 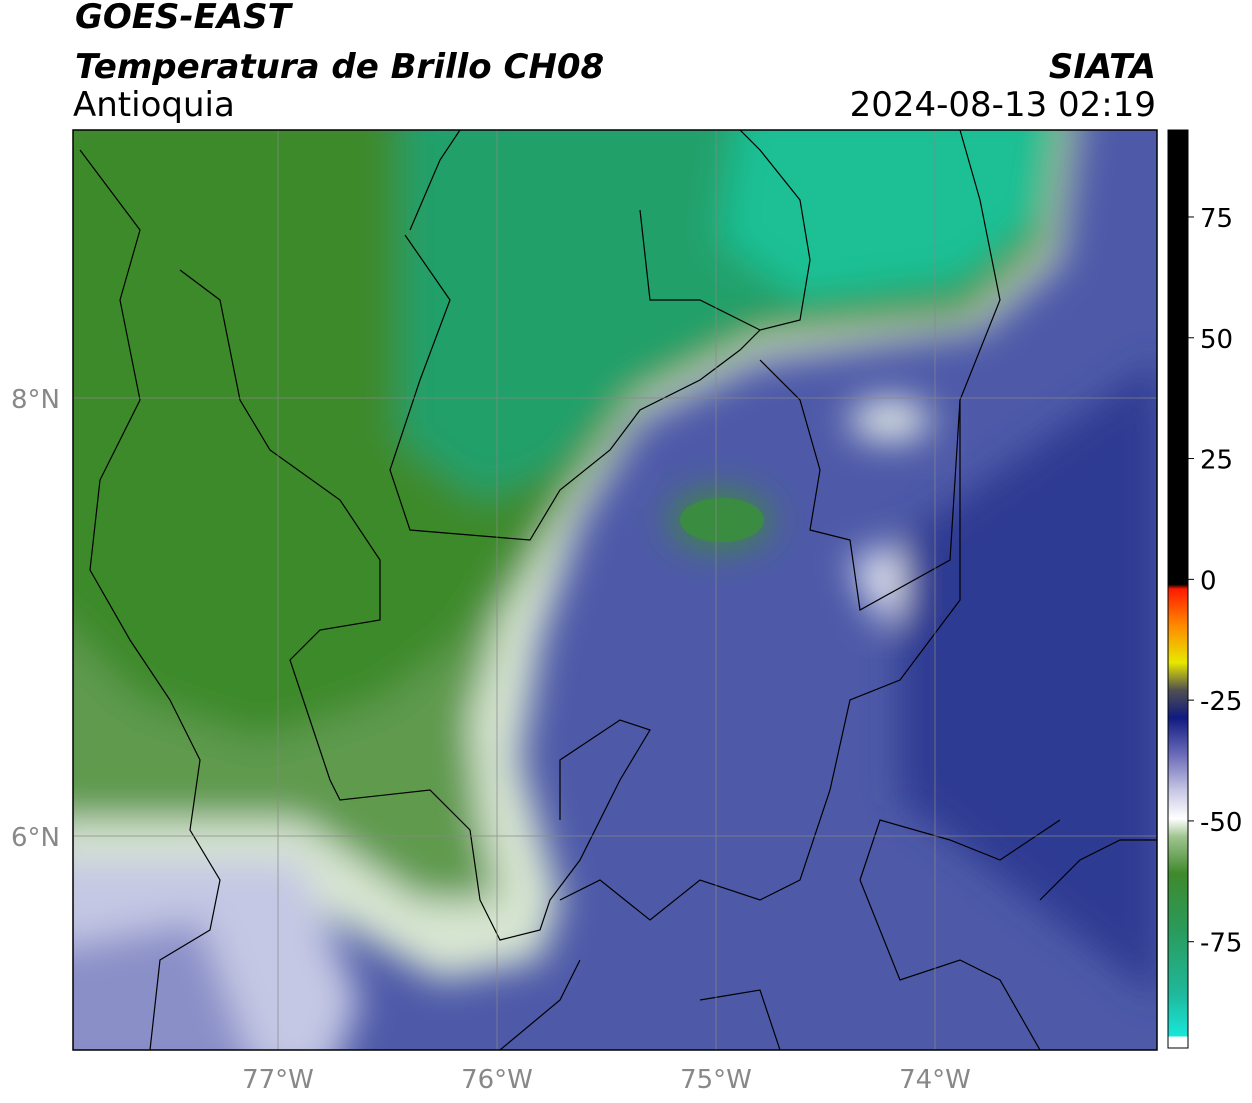 What do you see at coordinates (1178, 589) in the screenshot?
I see `colorbar` at bounding box center [1178, 589].